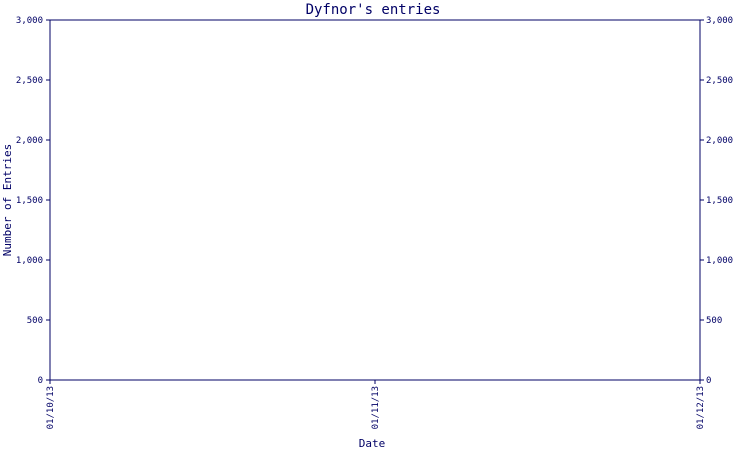 This screenshot has width=750, height=450. Describe the element at coordinates (719, 141) in the screenshot. I see `y-tick-label-right: 2,000` at that location.